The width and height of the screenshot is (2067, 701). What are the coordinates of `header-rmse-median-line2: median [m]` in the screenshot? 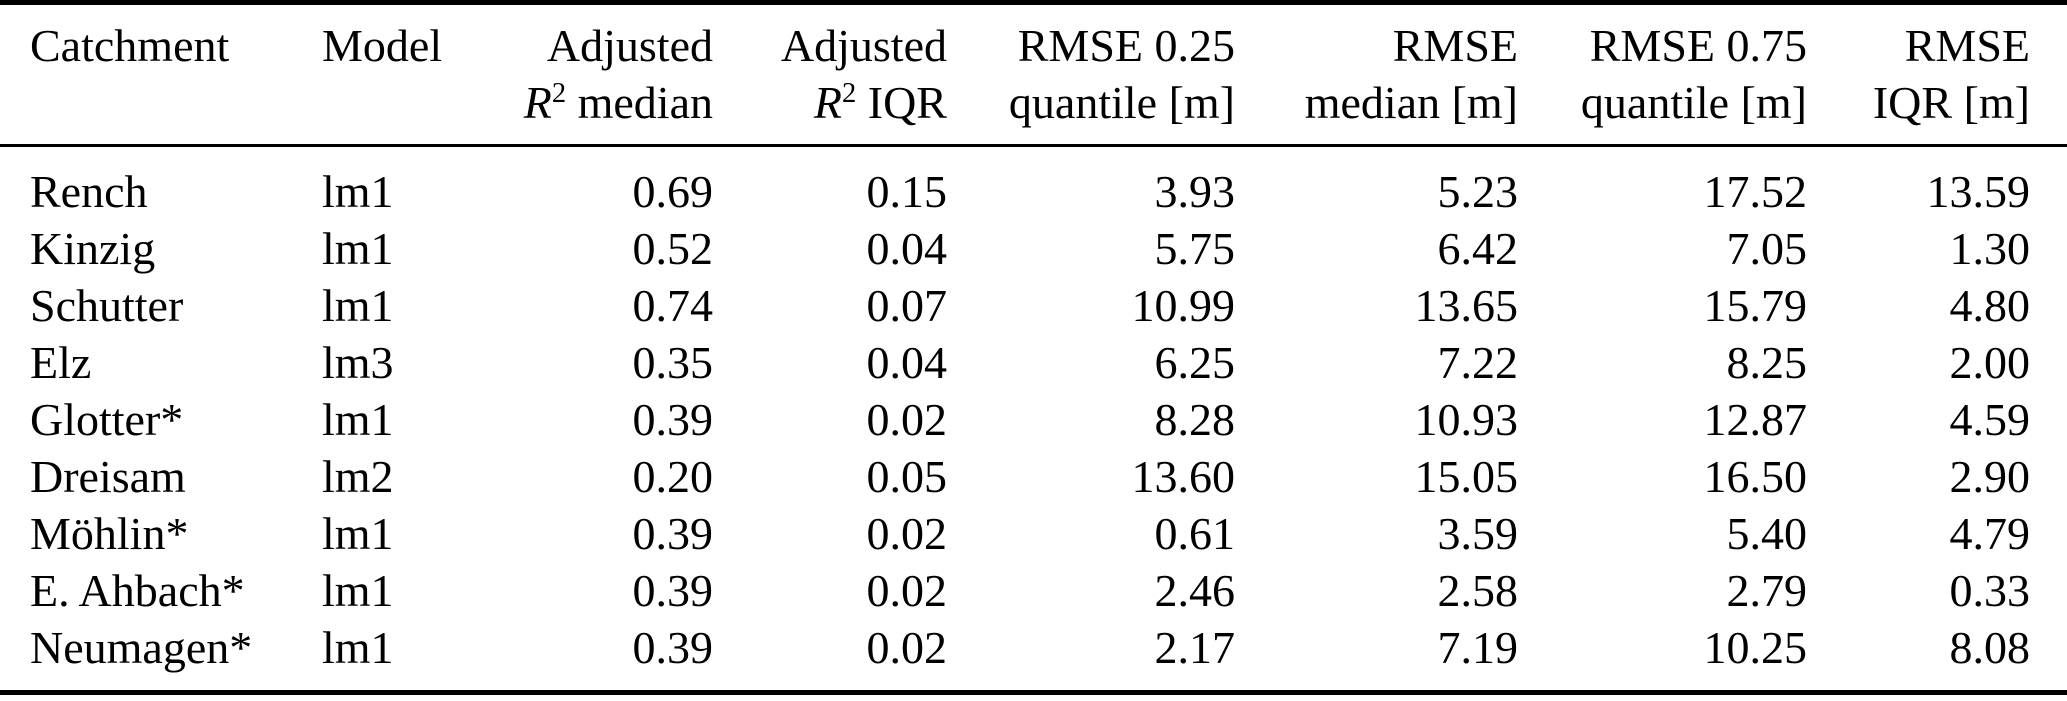 It's located at (1384, 102).